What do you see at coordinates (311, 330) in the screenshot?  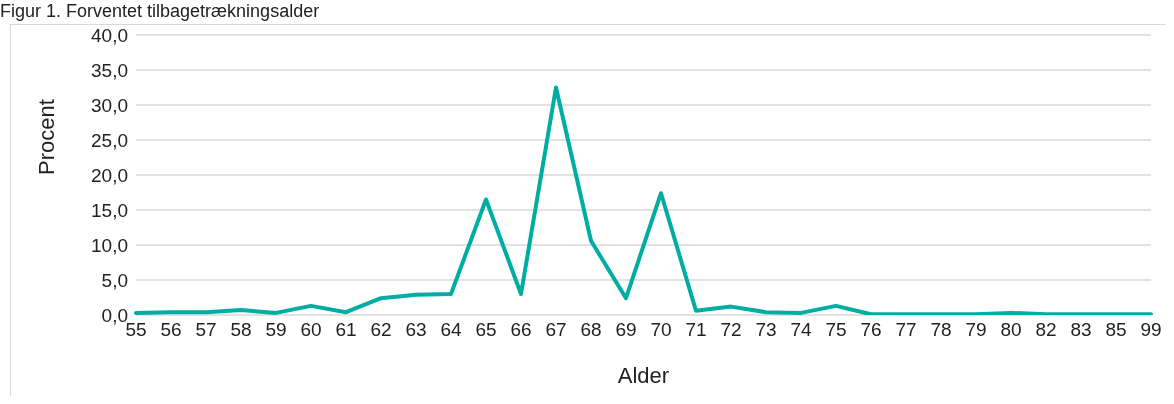 I see `x-tick-label: 60` at bounding box center [311, 330].